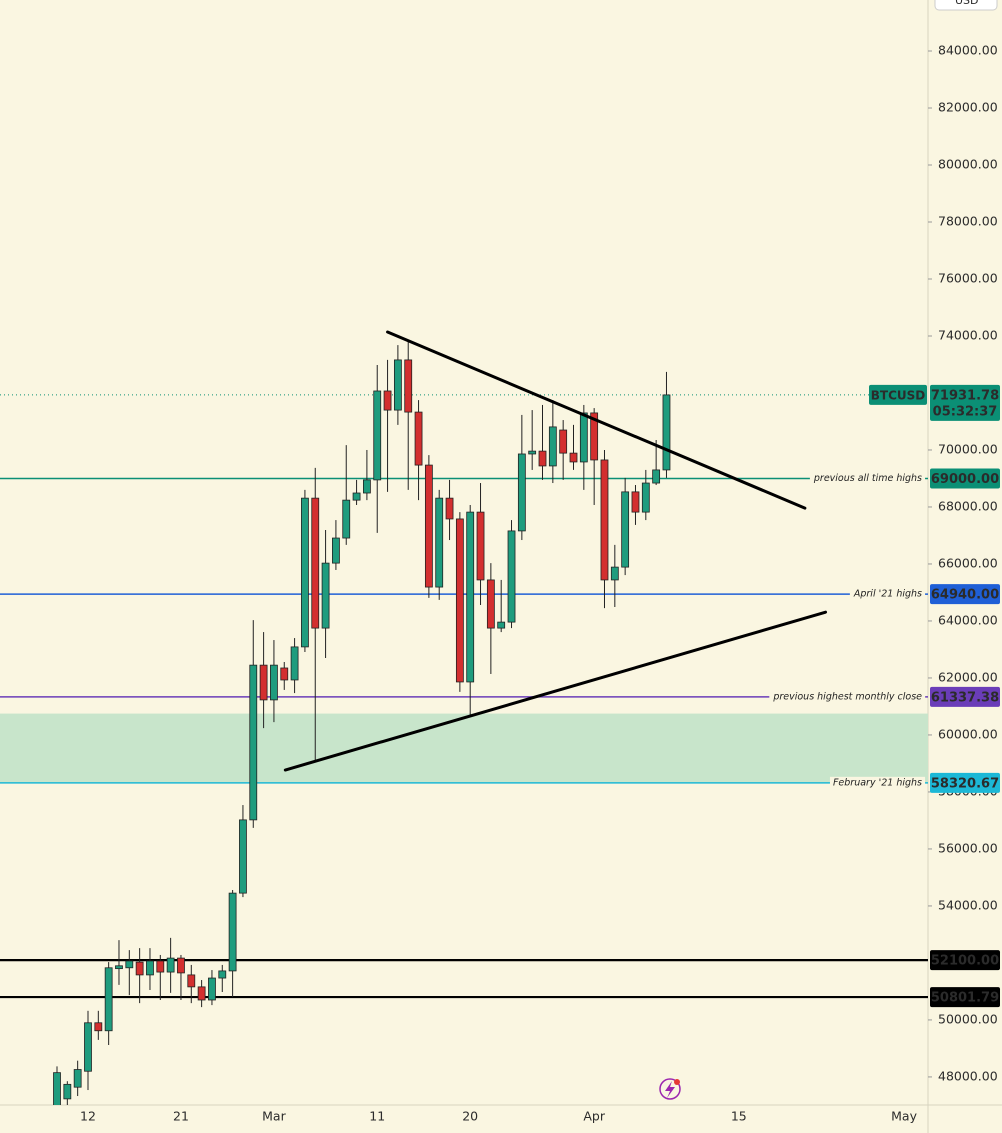  I want to click on y-tick-label: 54000.00, so click(968, 904).